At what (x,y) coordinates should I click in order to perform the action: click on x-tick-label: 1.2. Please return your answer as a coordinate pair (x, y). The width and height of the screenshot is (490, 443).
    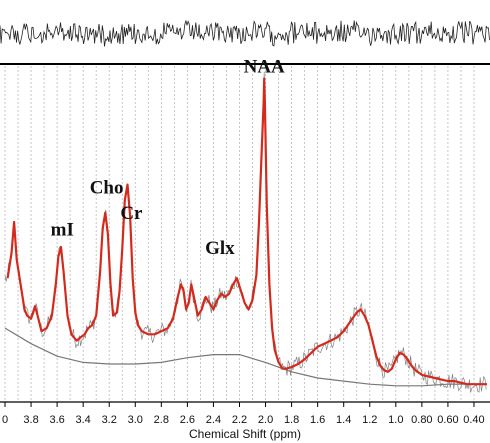
    Looking at the image, I should click on (369, 420).